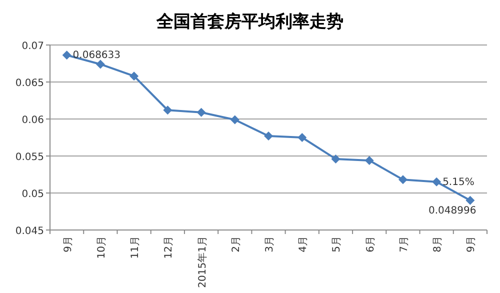 The height and width of the screenshot is (293, 500). Describe the element at coordinates (33, 194) in the screenshot. I see `y-tick-label: 0.05` at that location.